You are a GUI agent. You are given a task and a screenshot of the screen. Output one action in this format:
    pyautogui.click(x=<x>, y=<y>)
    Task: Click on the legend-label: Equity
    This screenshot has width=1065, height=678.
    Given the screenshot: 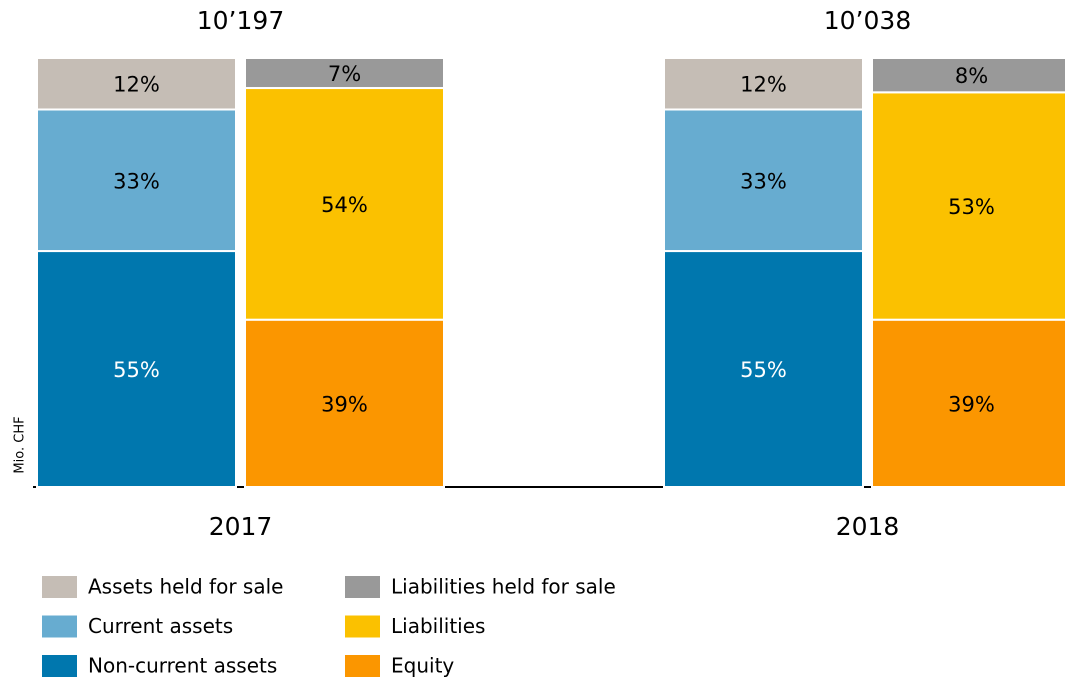 What is the action you would take?
    pyautogui.click(x=422, y=666)
    